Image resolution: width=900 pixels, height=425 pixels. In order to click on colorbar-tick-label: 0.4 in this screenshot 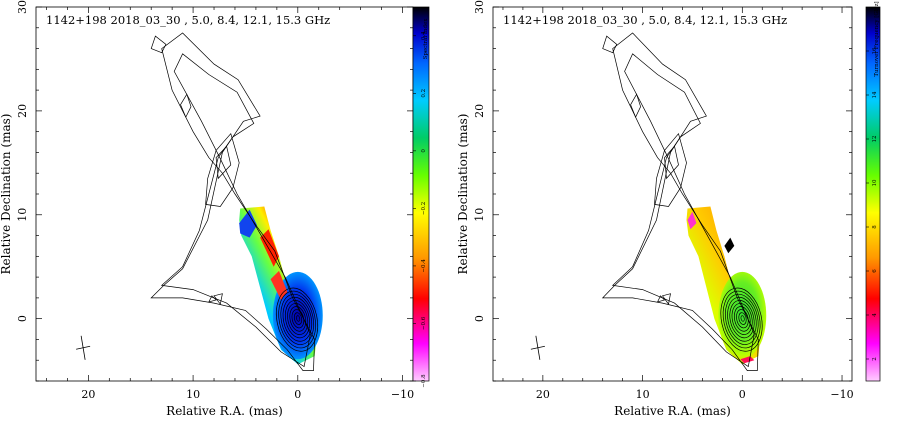, I will do `click(424, 35)`.